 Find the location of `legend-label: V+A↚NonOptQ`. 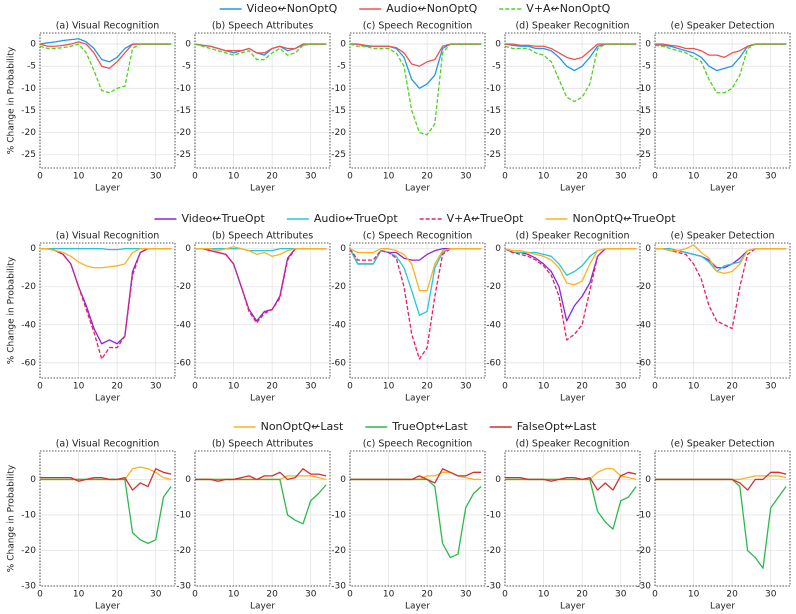

legend-label: V+A↚NonOptQ is located at coordinates (568, 8).